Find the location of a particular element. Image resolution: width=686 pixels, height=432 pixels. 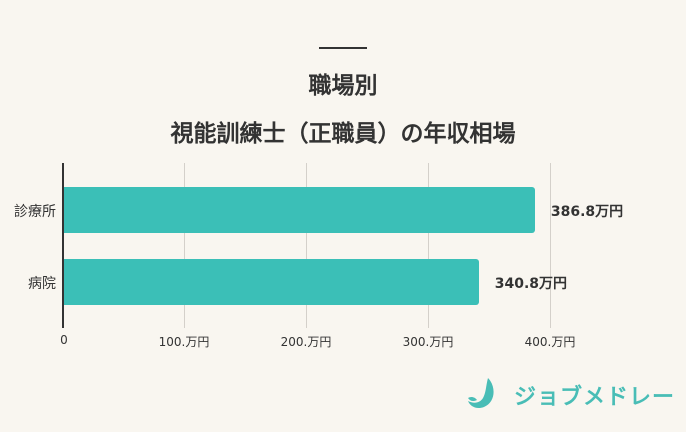

chart-title-line2: 視能訓練士（正職員）の年収相場 is located at coordinates (343, 134).